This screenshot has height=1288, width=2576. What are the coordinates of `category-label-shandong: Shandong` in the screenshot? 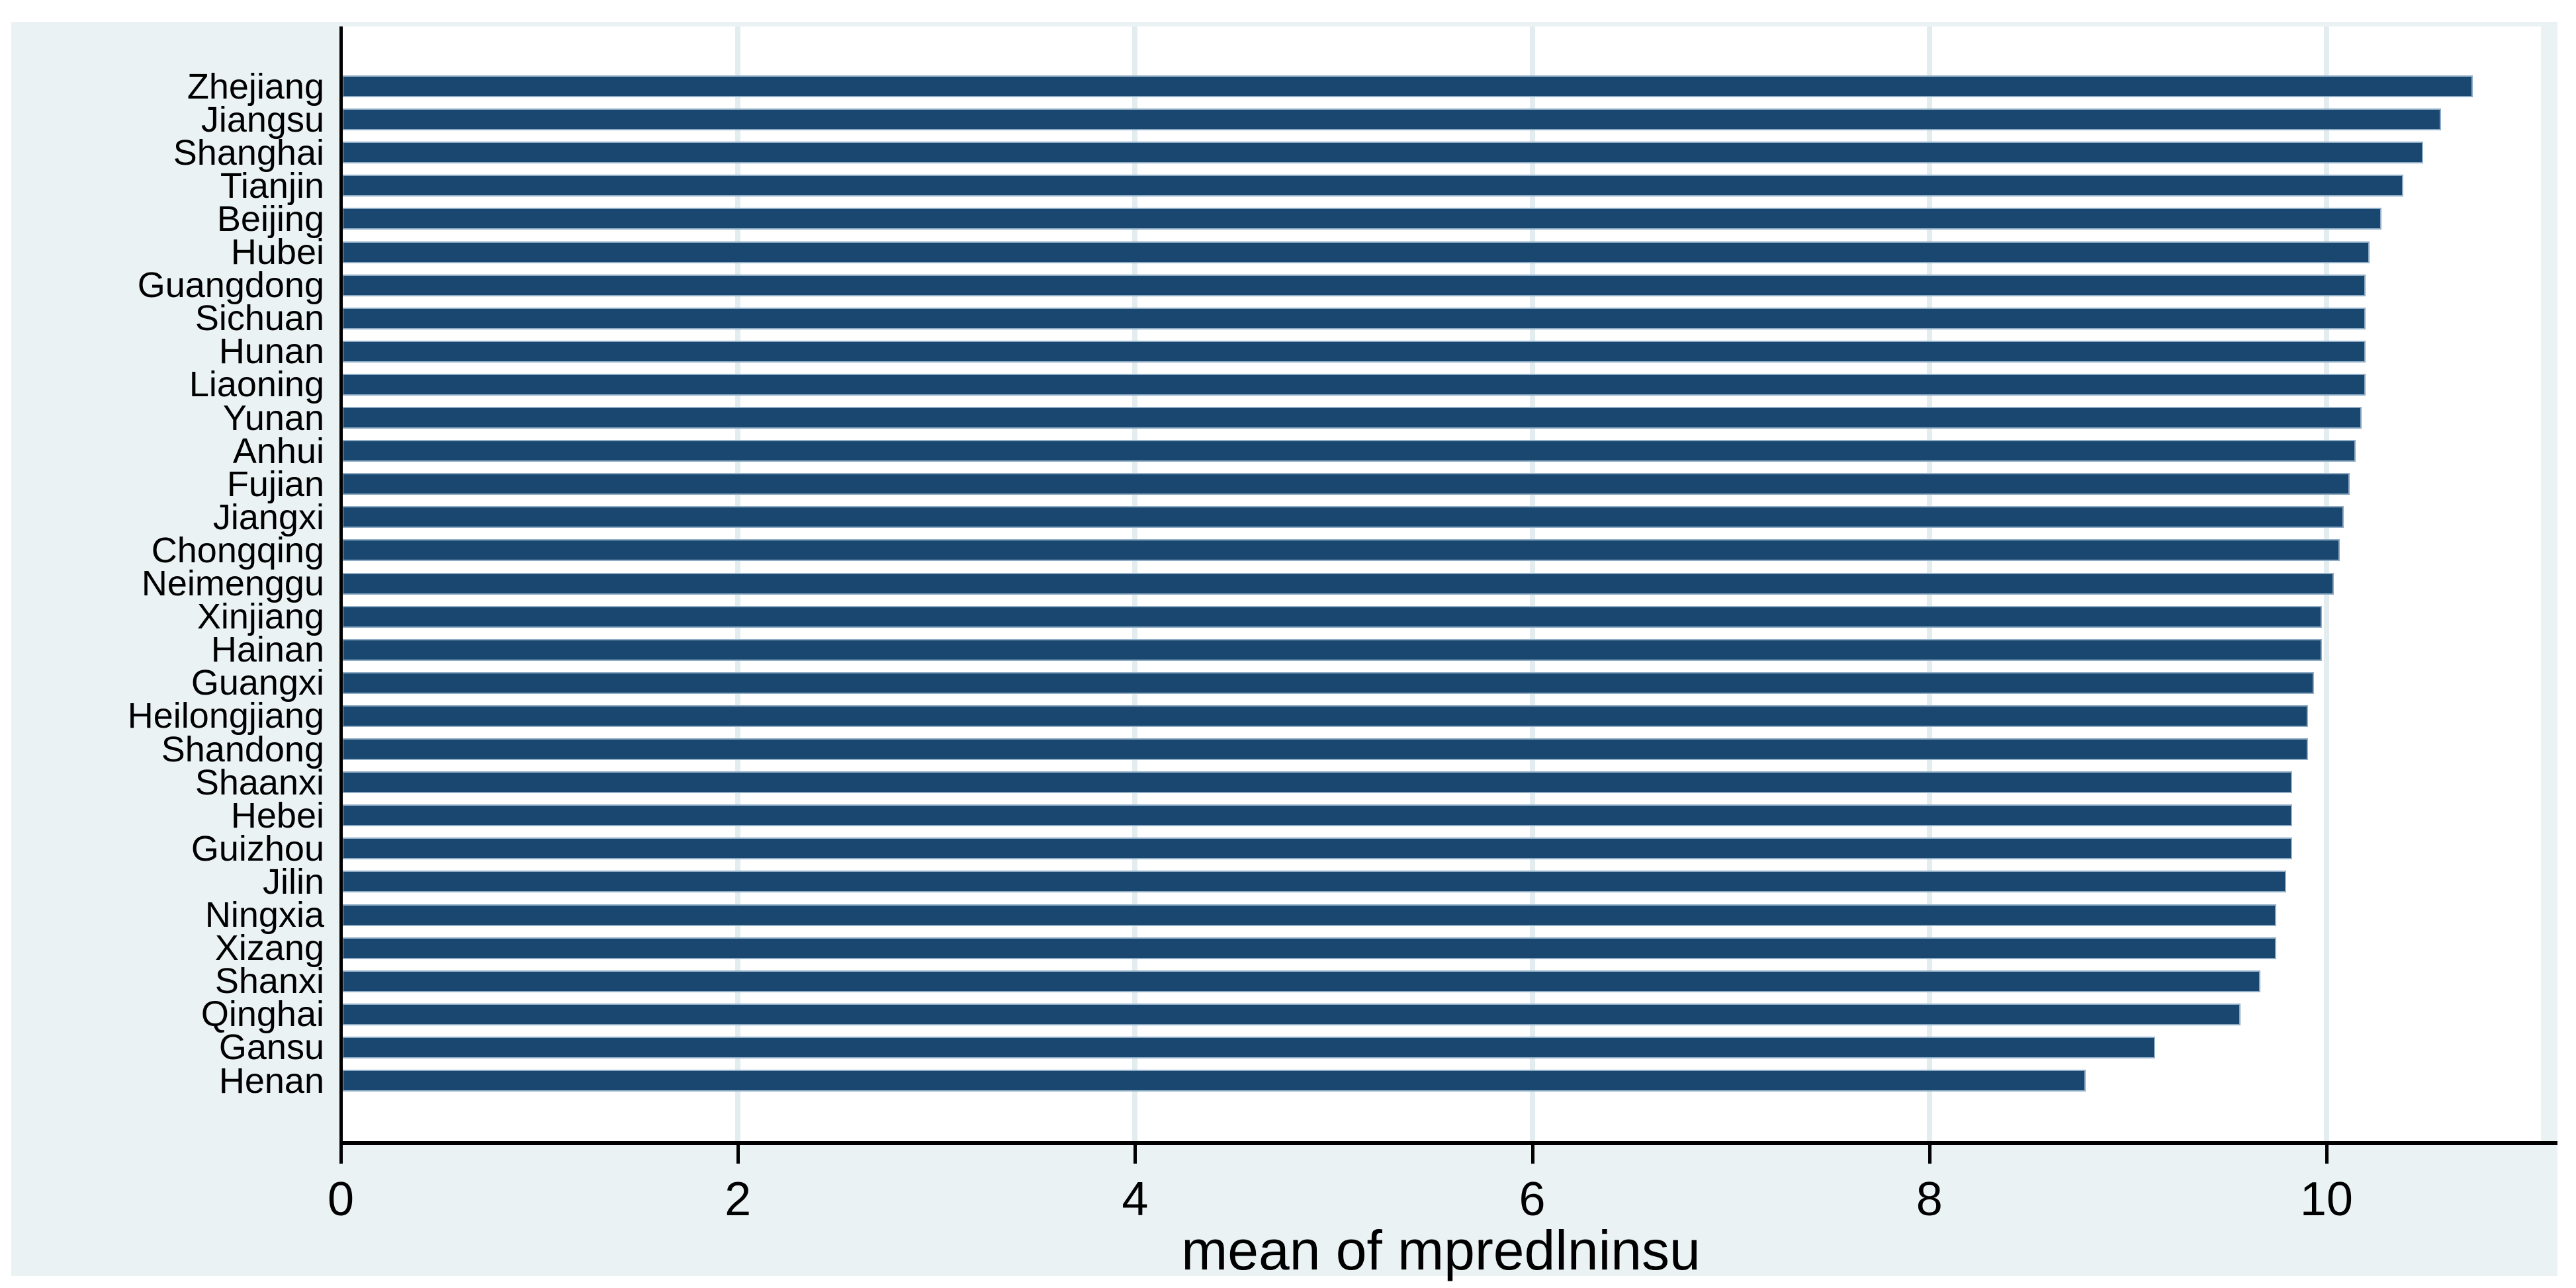 It's located at (242, 749).